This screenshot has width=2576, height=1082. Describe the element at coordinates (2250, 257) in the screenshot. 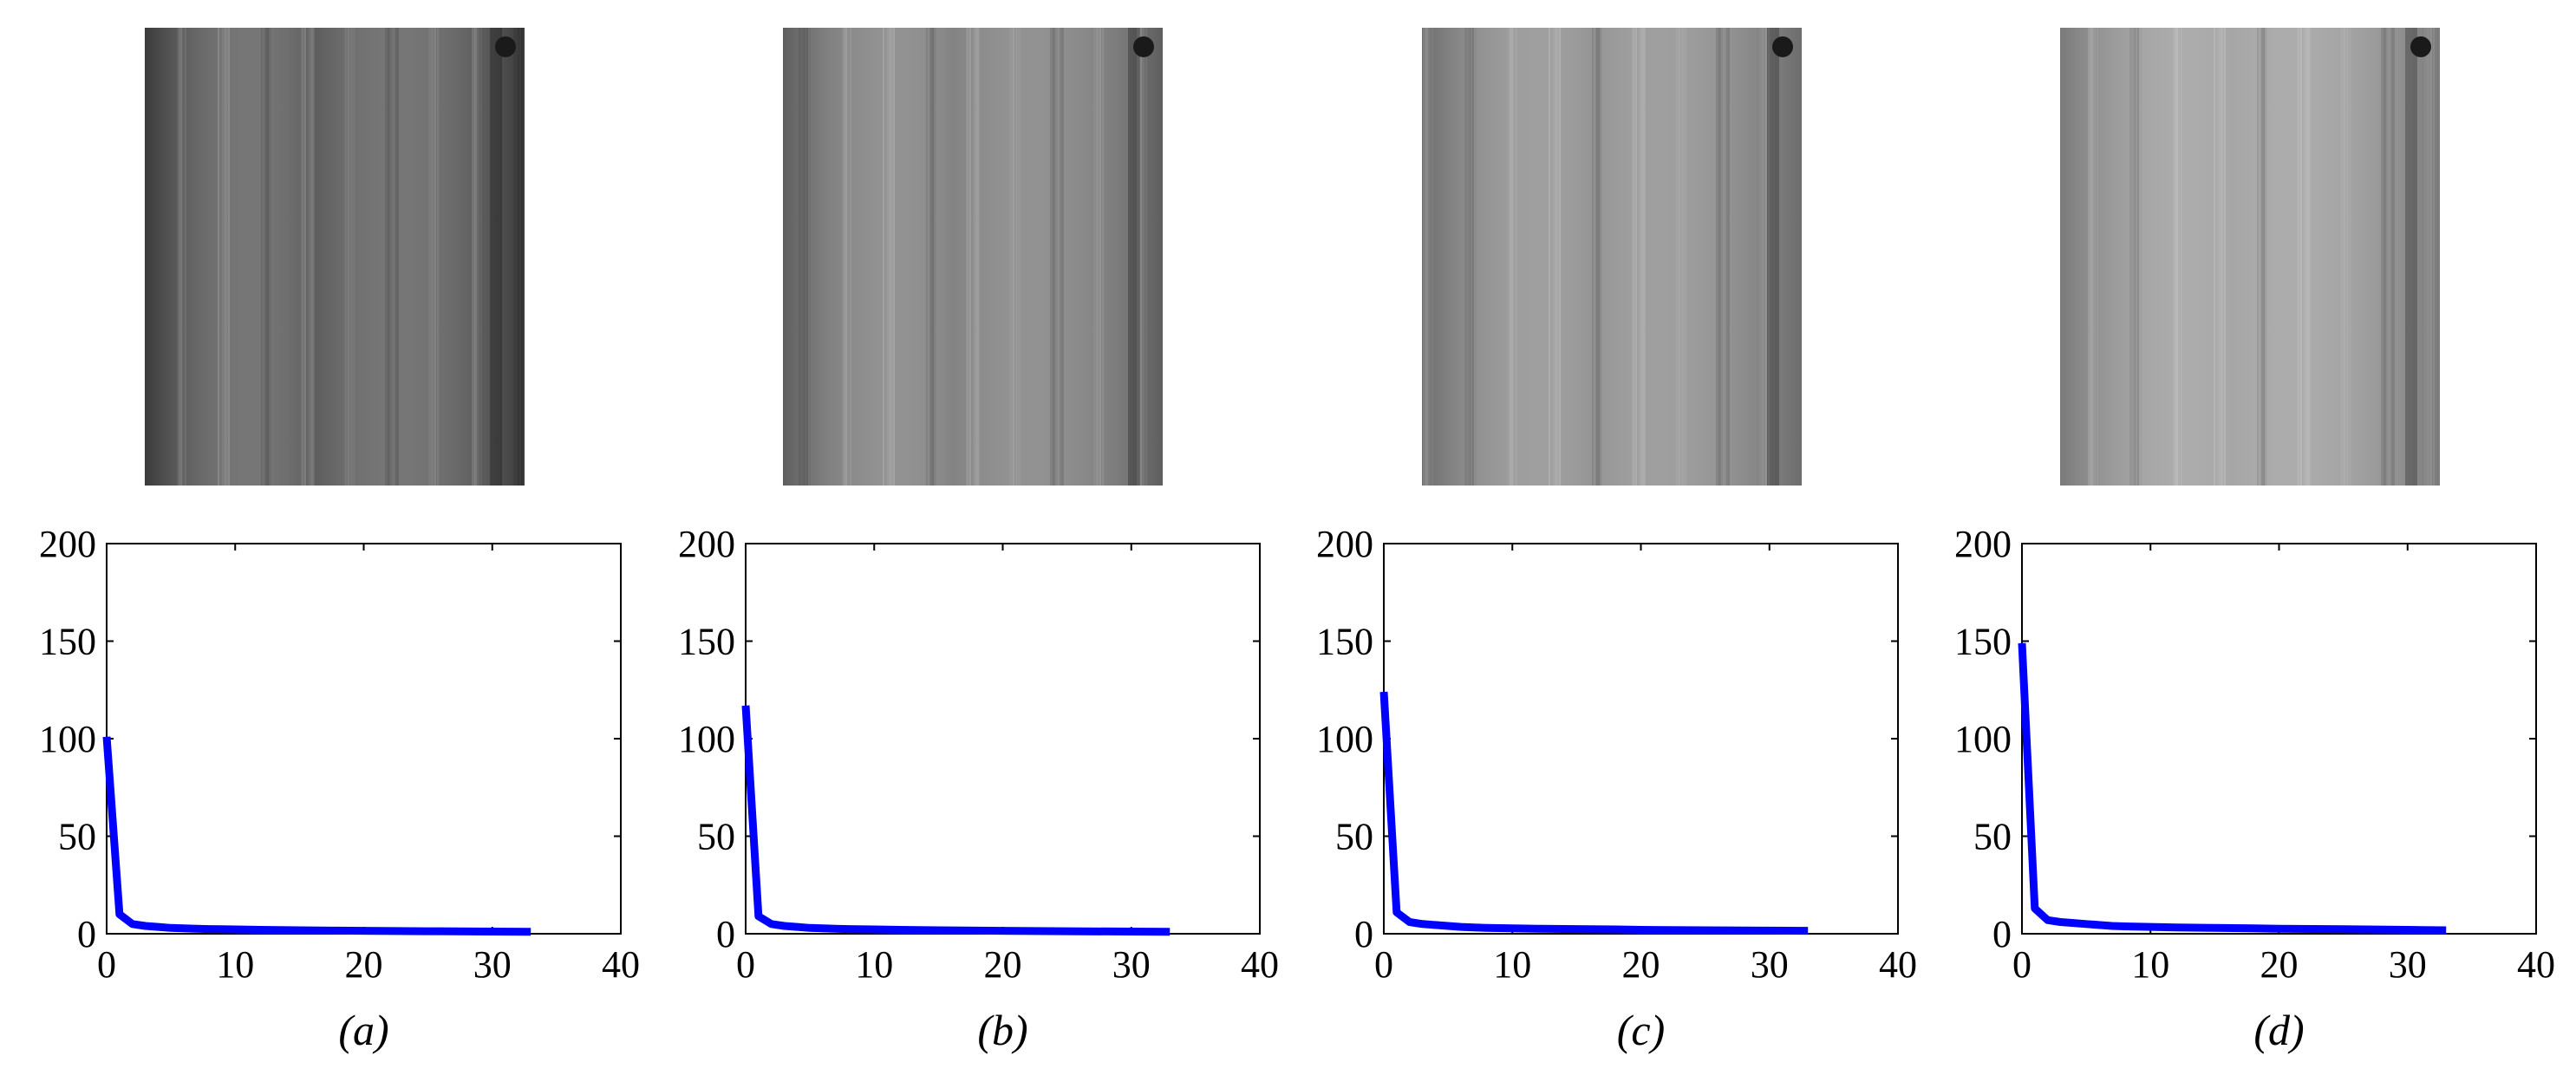

I see `surface-photo-d` at that location.